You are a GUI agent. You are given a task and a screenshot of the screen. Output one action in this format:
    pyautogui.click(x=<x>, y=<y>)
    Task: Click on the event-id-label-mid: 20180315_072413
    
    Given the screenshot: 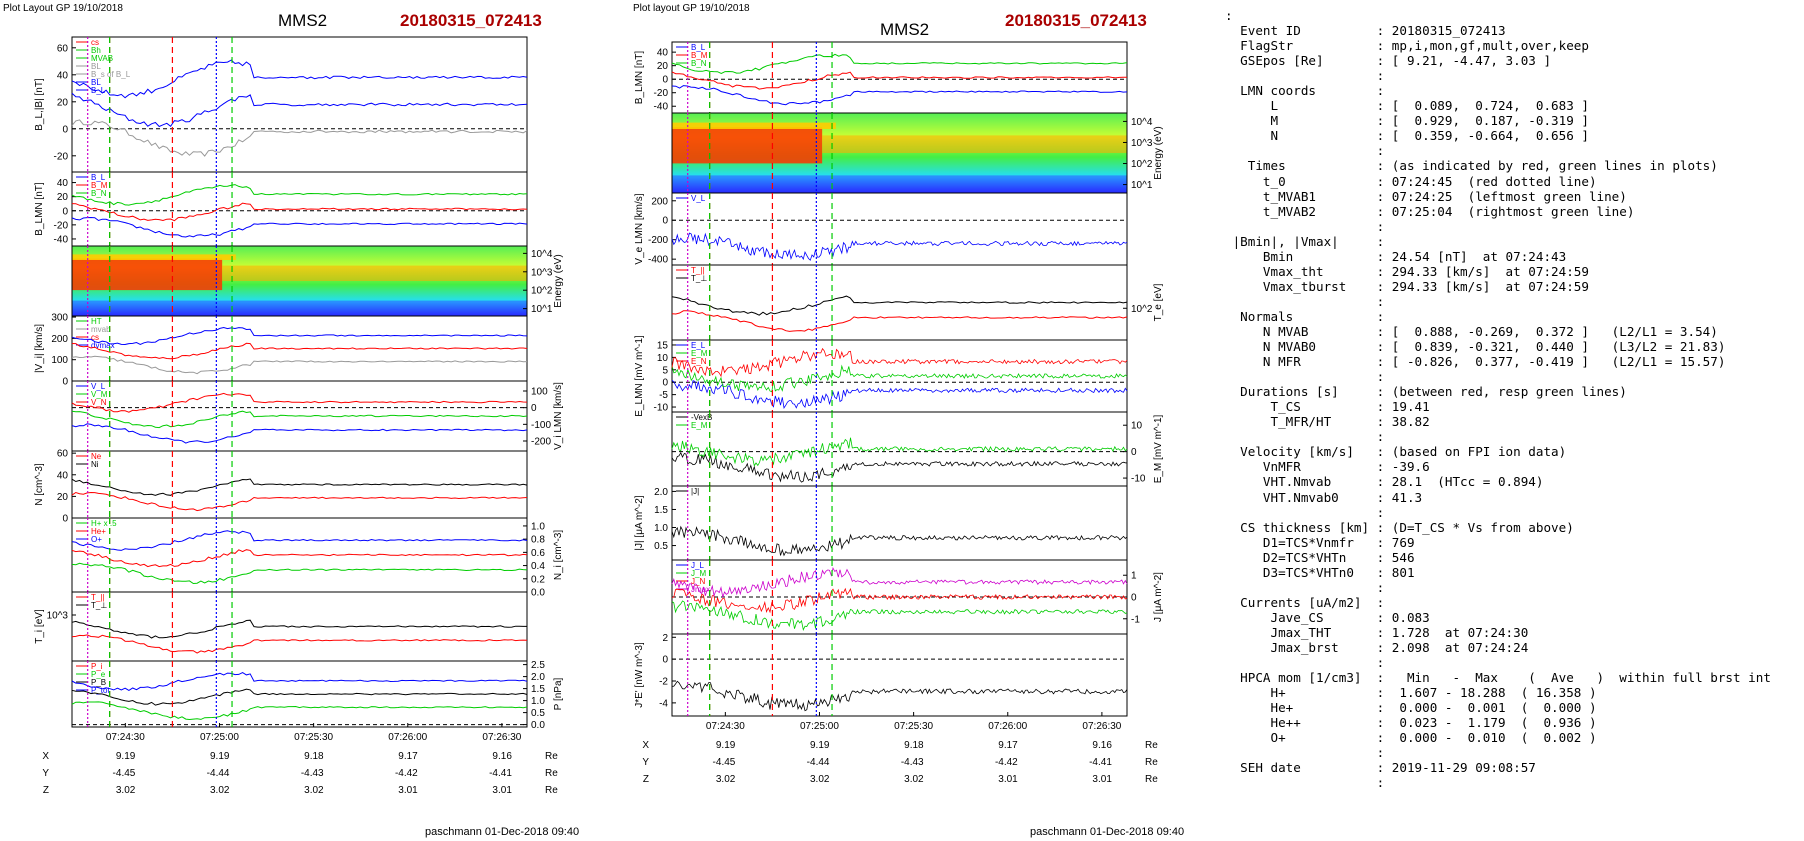 What is the action you would take?
    pyautogui.click(x=1076, y=20)
    